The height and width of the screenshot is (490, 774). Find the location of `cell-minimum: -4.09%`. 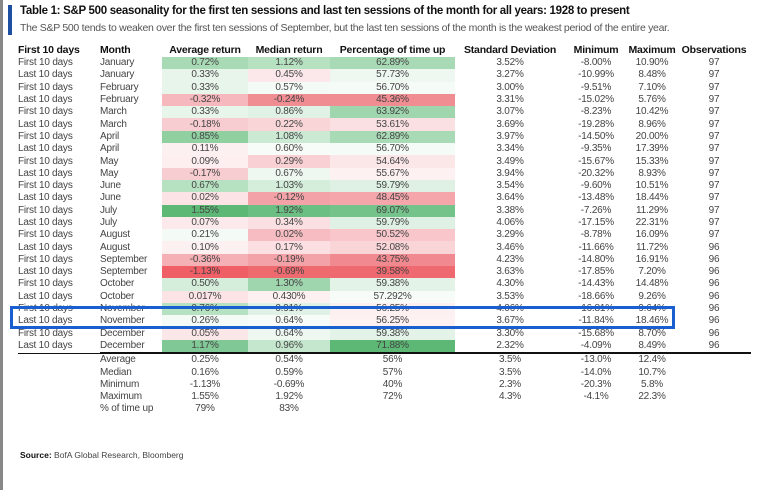

cell-minimum: -4.09% is located at coordinates (596, 347).